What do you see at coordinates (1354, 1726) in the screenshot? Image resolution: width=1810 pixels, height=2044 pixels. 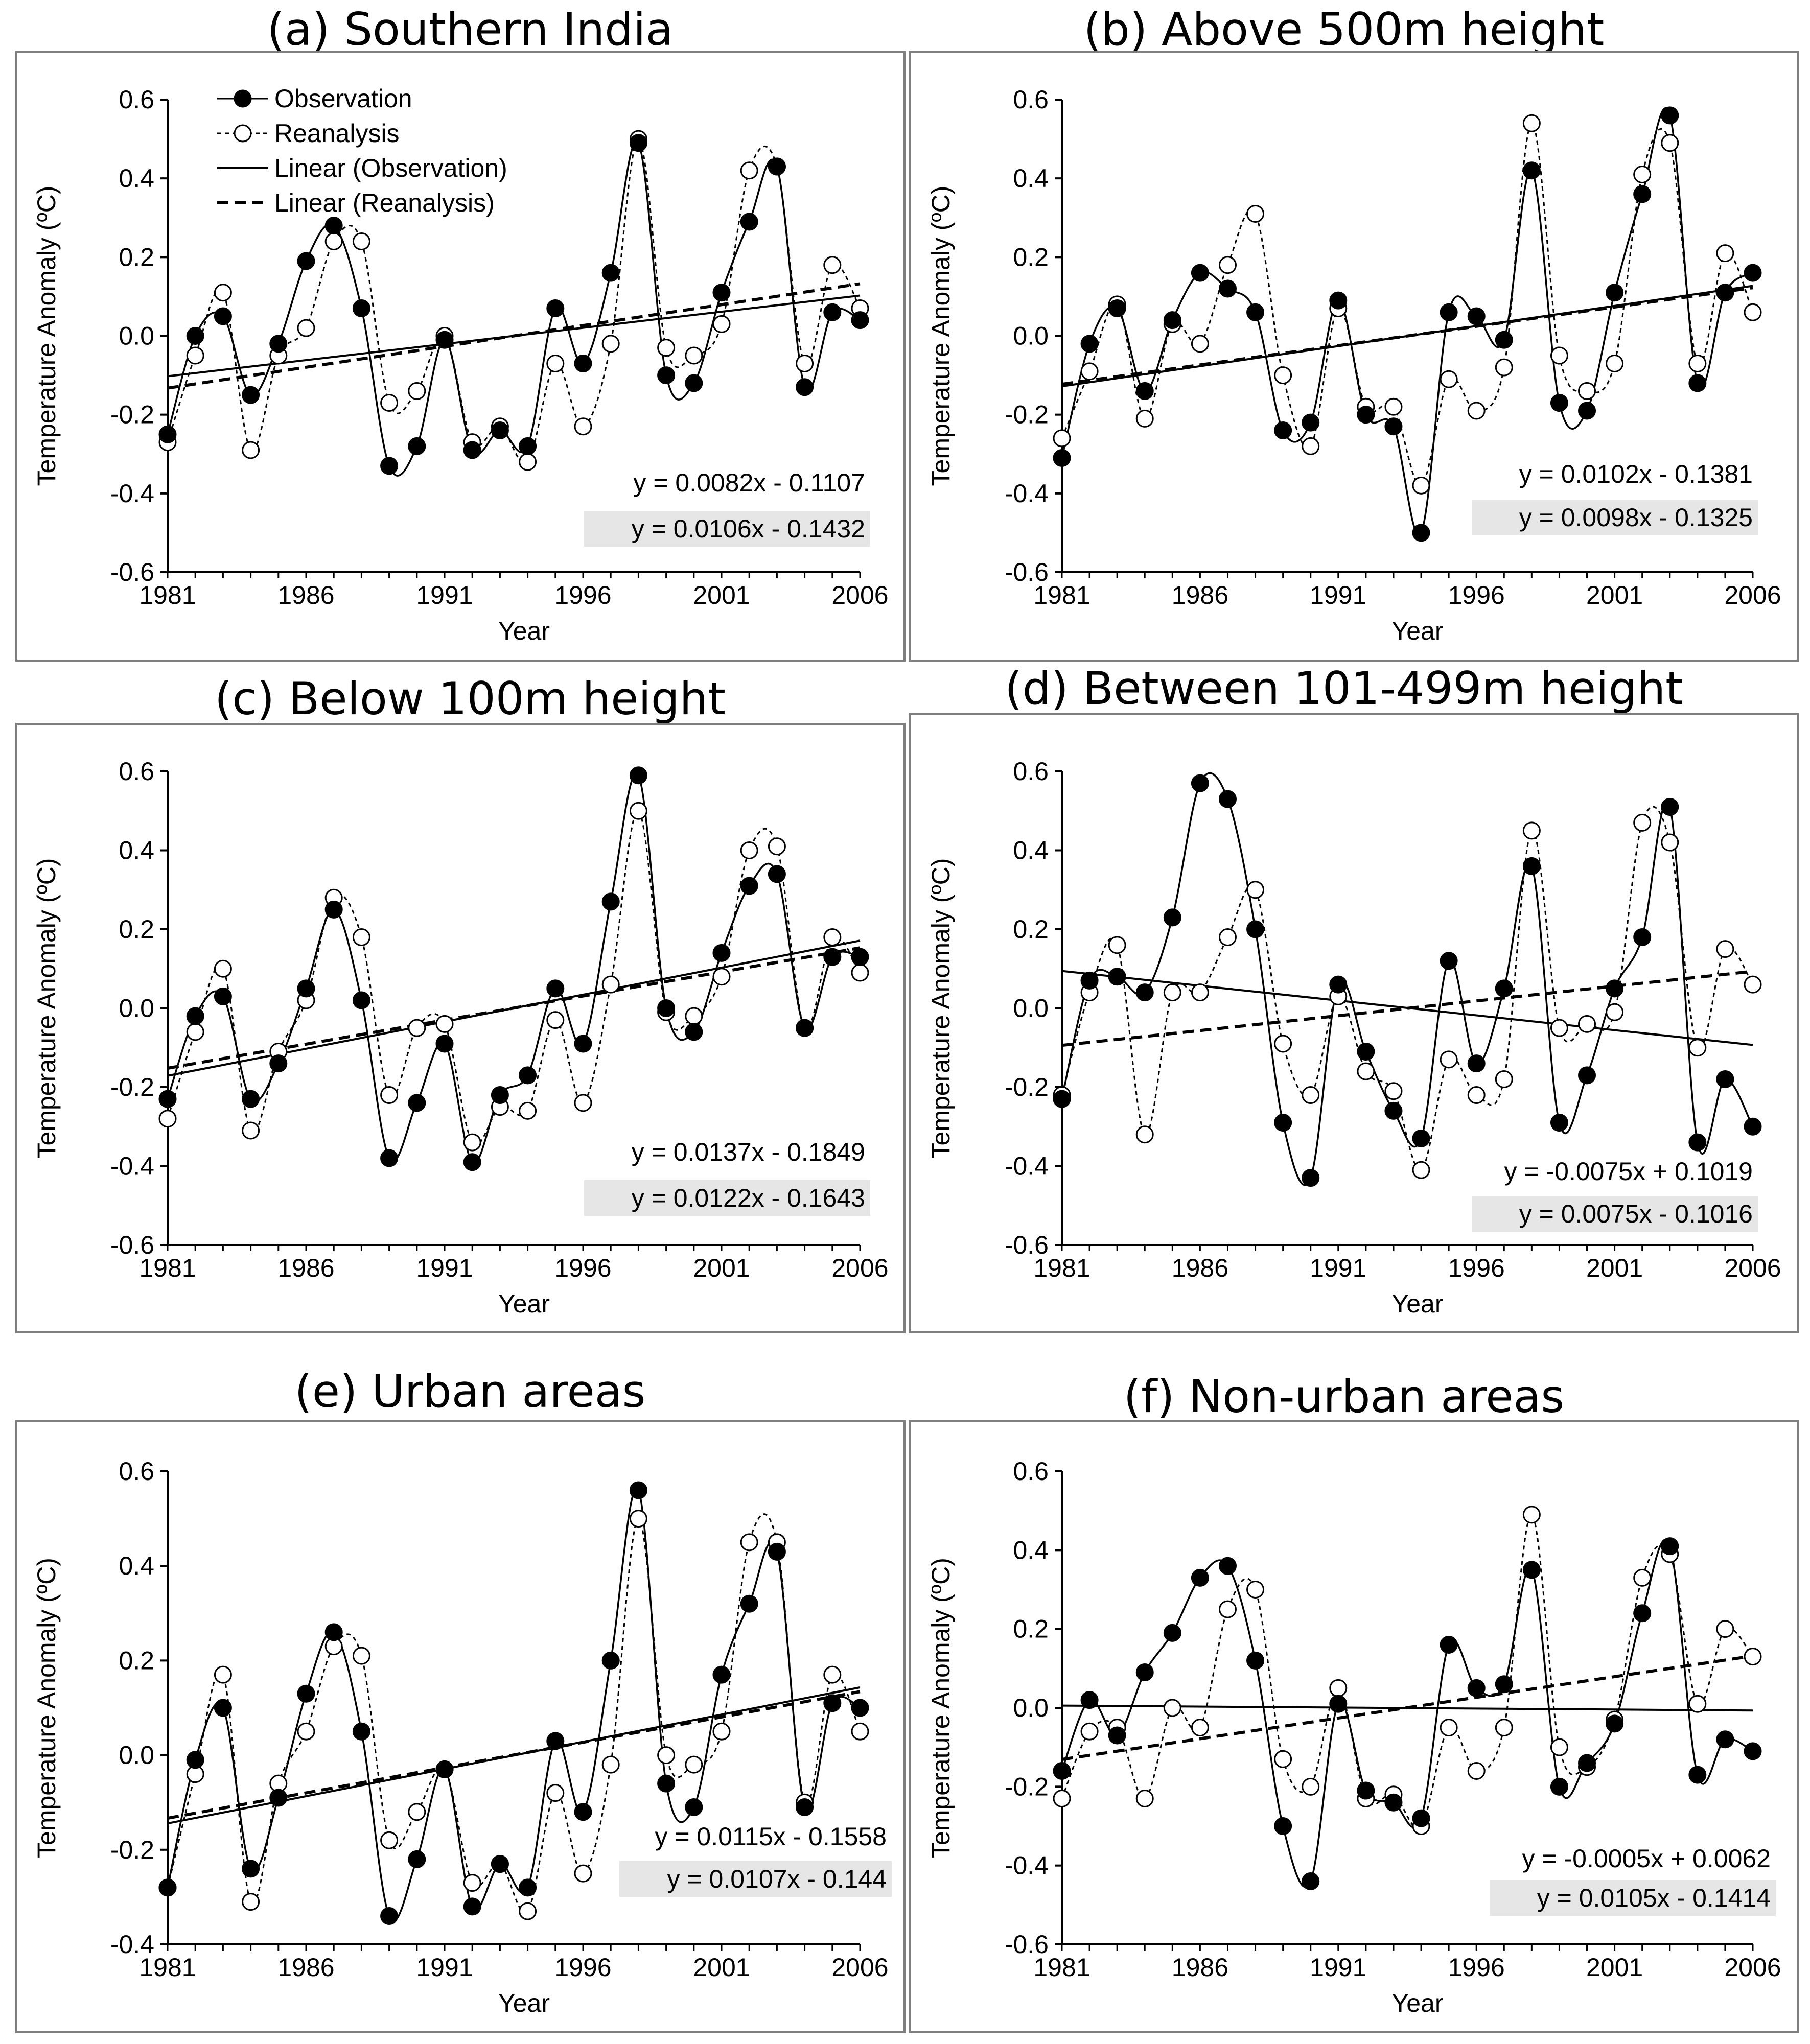 I see `panel-f-frame` at bounding box center [1354, 1726].